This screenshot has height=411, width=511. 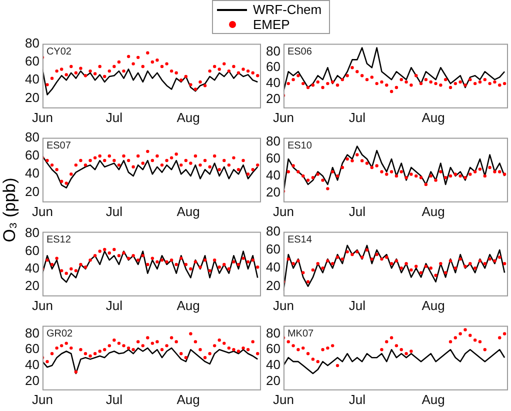 What do you see at coordinates (60, 334) in the screenshot?
I see `chart-title: GR02` at bounding box center [60, 334].